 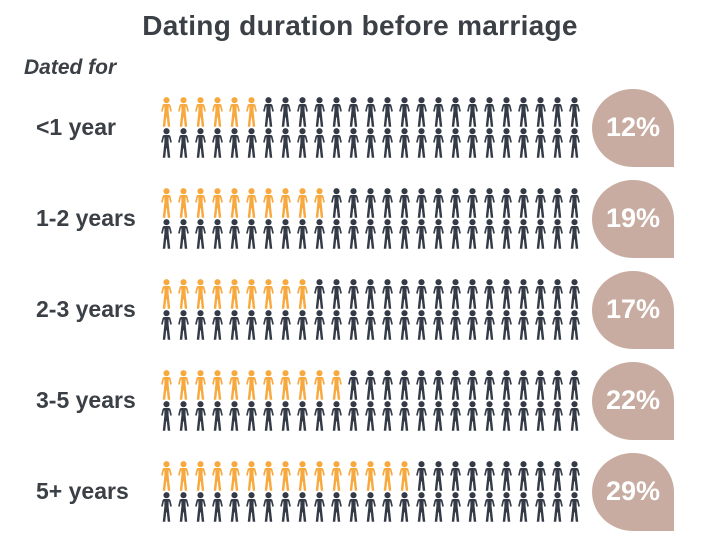 I want to click on percent-badge: 17%, so click(x=633, y=309).